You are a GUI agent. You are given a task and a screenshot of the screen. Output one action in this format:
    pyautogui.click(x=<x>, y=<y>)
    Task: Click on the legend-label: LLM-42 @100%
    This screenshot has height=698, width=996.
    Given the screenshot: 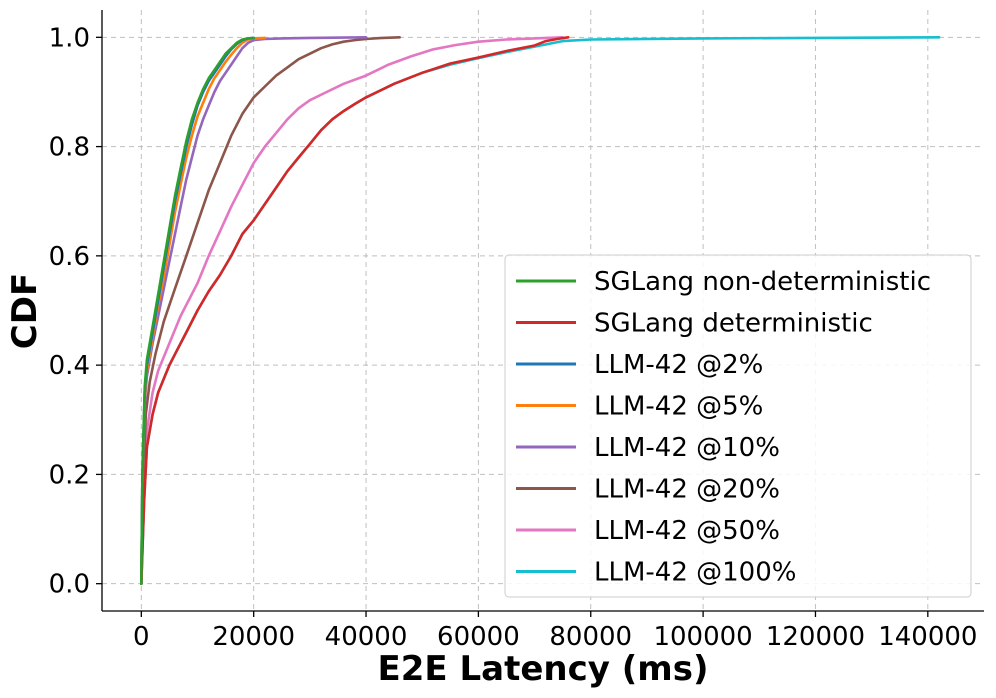 What is the action you would take?
    pyautogui.click(x=695, y=573)
    